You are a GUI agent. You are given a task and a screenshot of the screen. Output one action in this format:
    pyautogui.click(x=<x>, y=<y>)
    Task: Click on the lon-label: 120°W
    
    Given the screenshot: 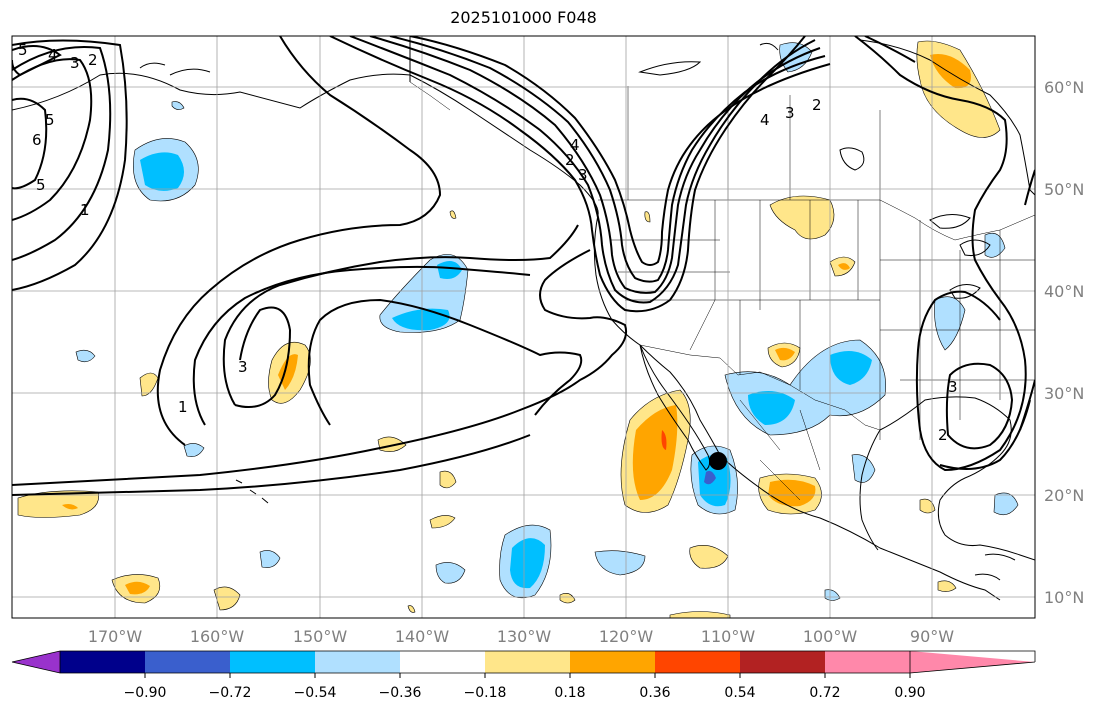 What is the action you would take?
    pyautogui.click(x=626, y=636)
    